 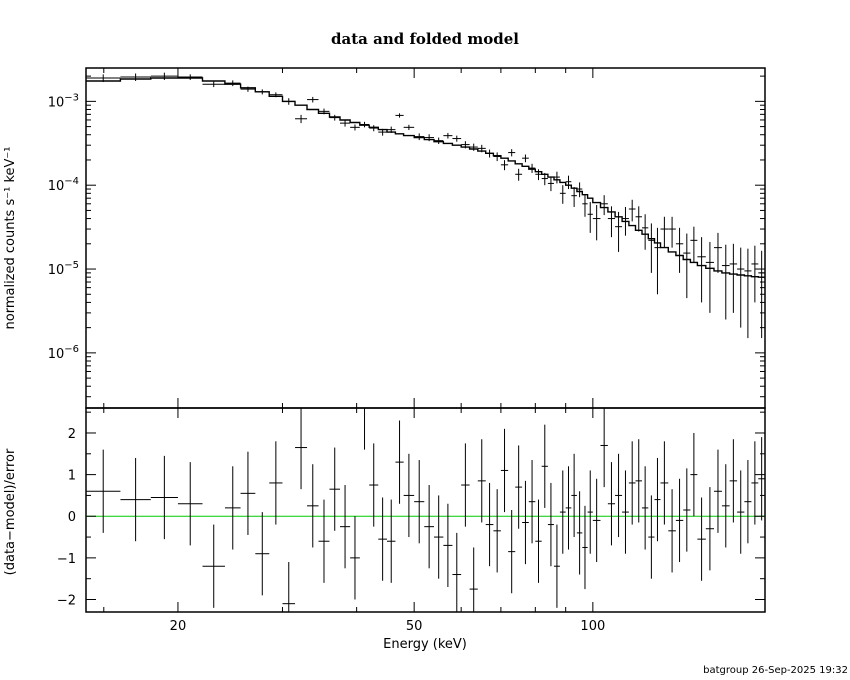 I want to click on y-tick-label: 0, so click(x=72, y=517).